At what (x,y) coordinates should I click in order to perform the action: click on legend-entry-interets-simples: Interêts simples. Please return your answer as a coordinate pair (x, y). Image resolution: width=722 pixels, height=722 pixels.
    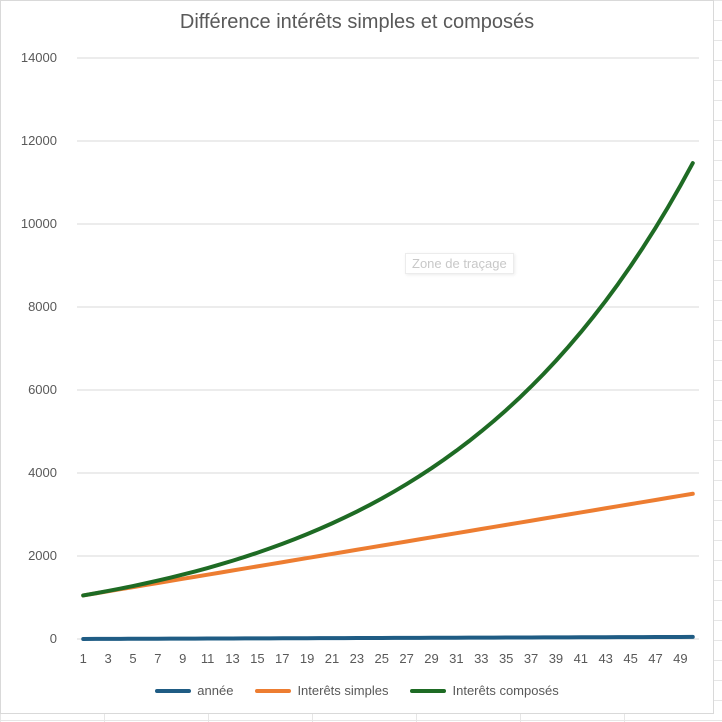
    Looking at the image, I should click on (321, 690).